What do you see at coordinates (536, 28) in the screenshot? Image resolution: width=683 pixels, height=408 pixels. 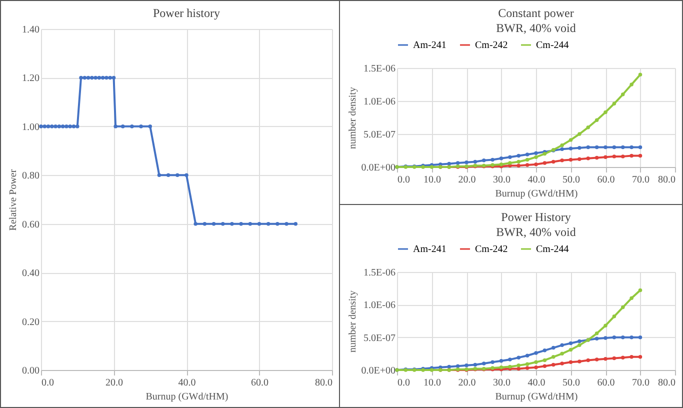 I see `chart-subtitle: BWR, 40% void` at bounding box center [536, 28].